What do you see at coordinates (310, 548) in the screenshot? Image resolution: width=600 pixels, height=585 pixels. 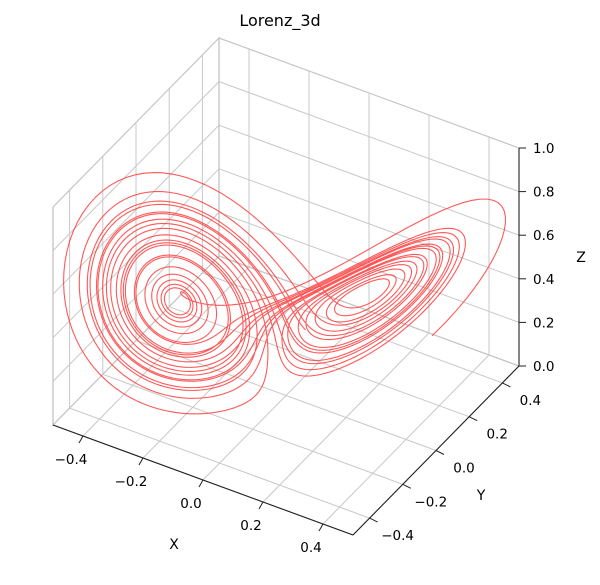 I see `x-tick-4-label: 0.4` at bounding box center [310, 548].